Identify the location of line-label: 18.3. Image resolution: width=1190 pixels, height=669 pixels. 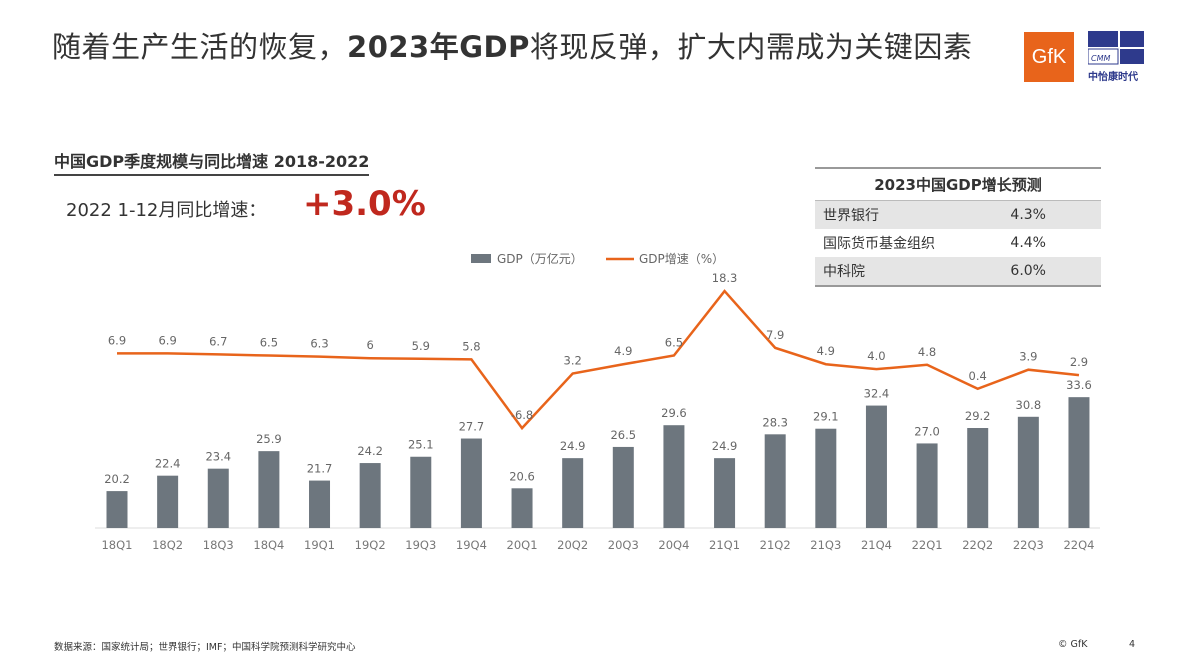
(725, 278).